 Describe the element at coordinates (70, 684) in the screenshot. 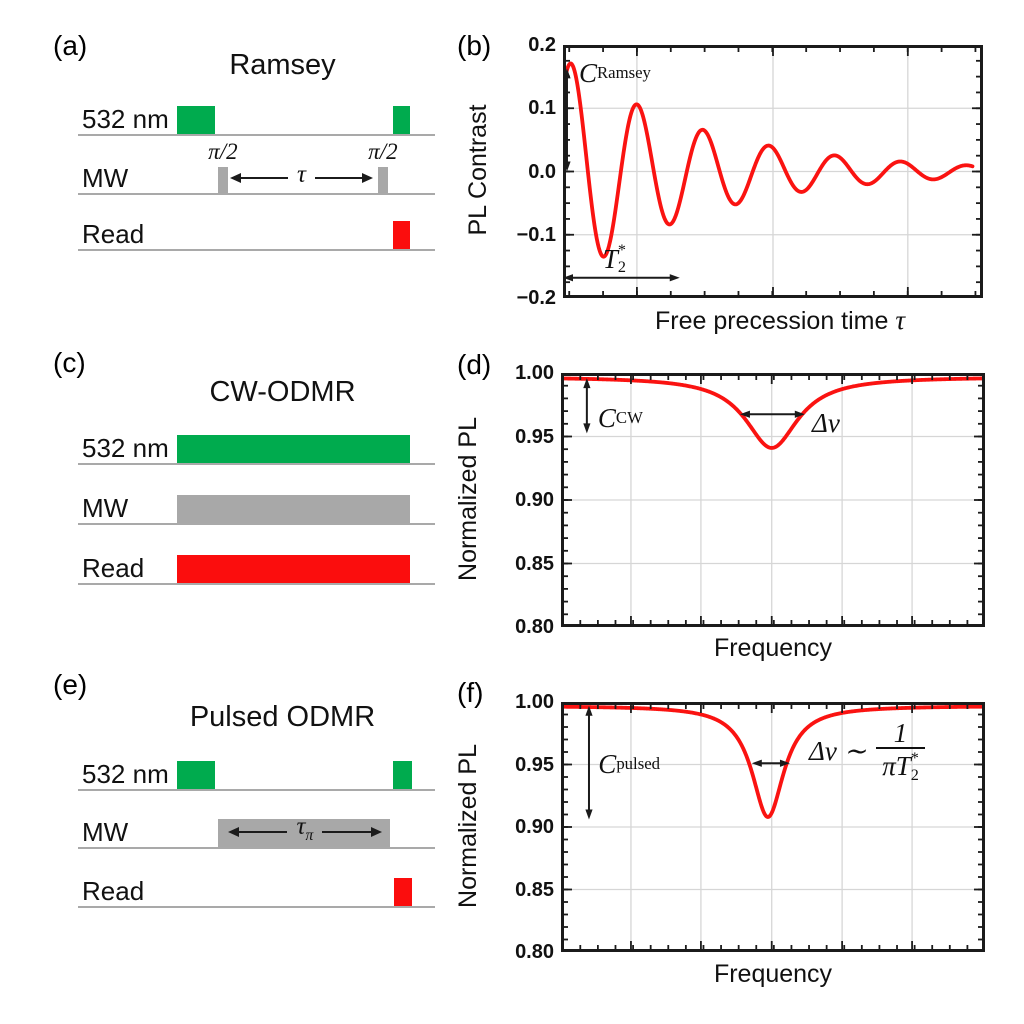

I see `panel-e-label: (e)` at that location.